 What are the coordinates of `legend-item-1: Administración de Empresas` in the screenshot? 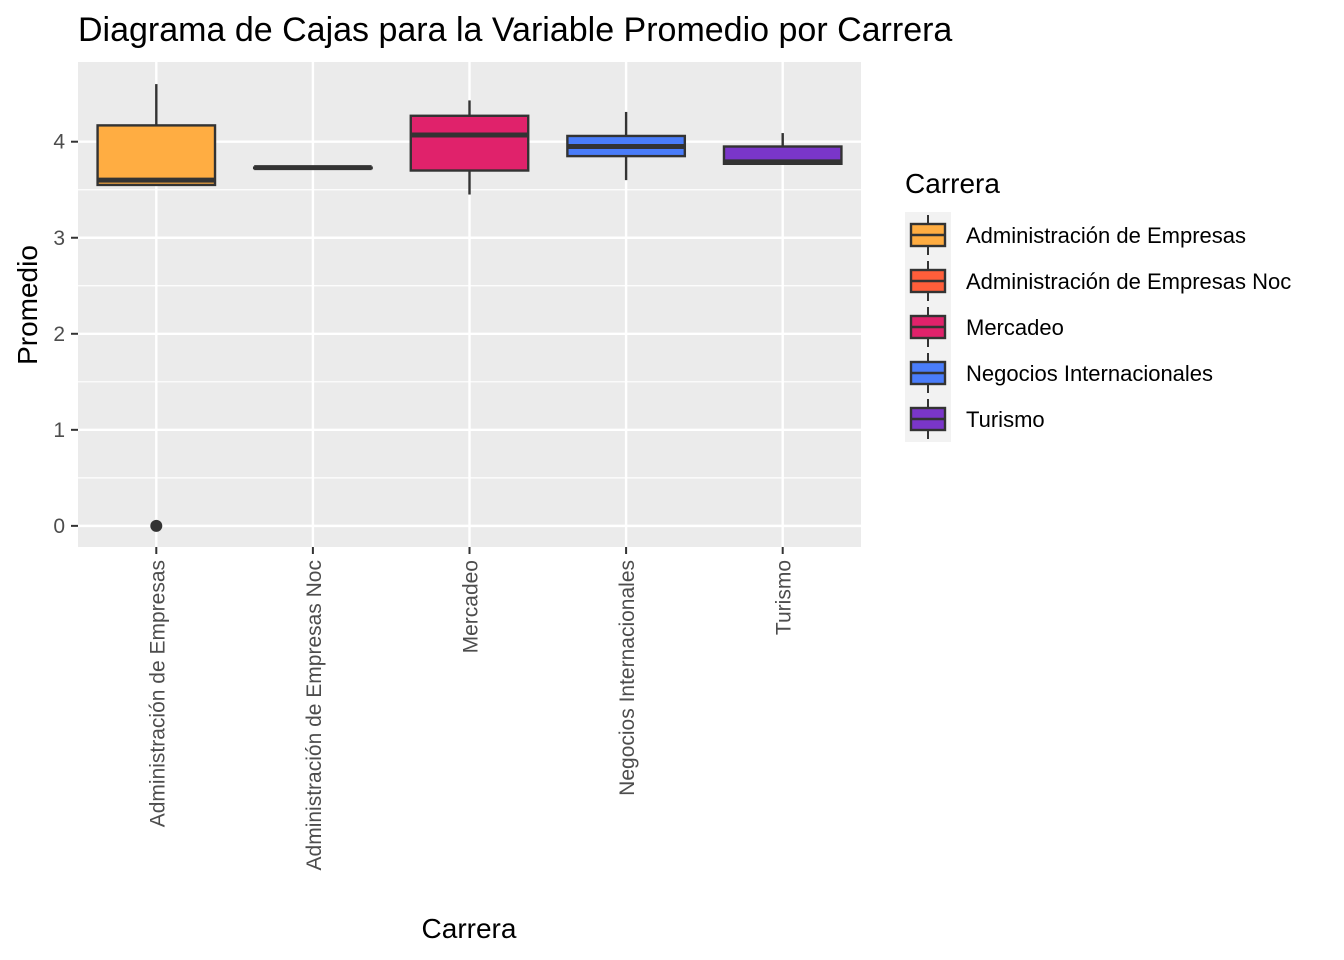 It's located at (1077, 235).